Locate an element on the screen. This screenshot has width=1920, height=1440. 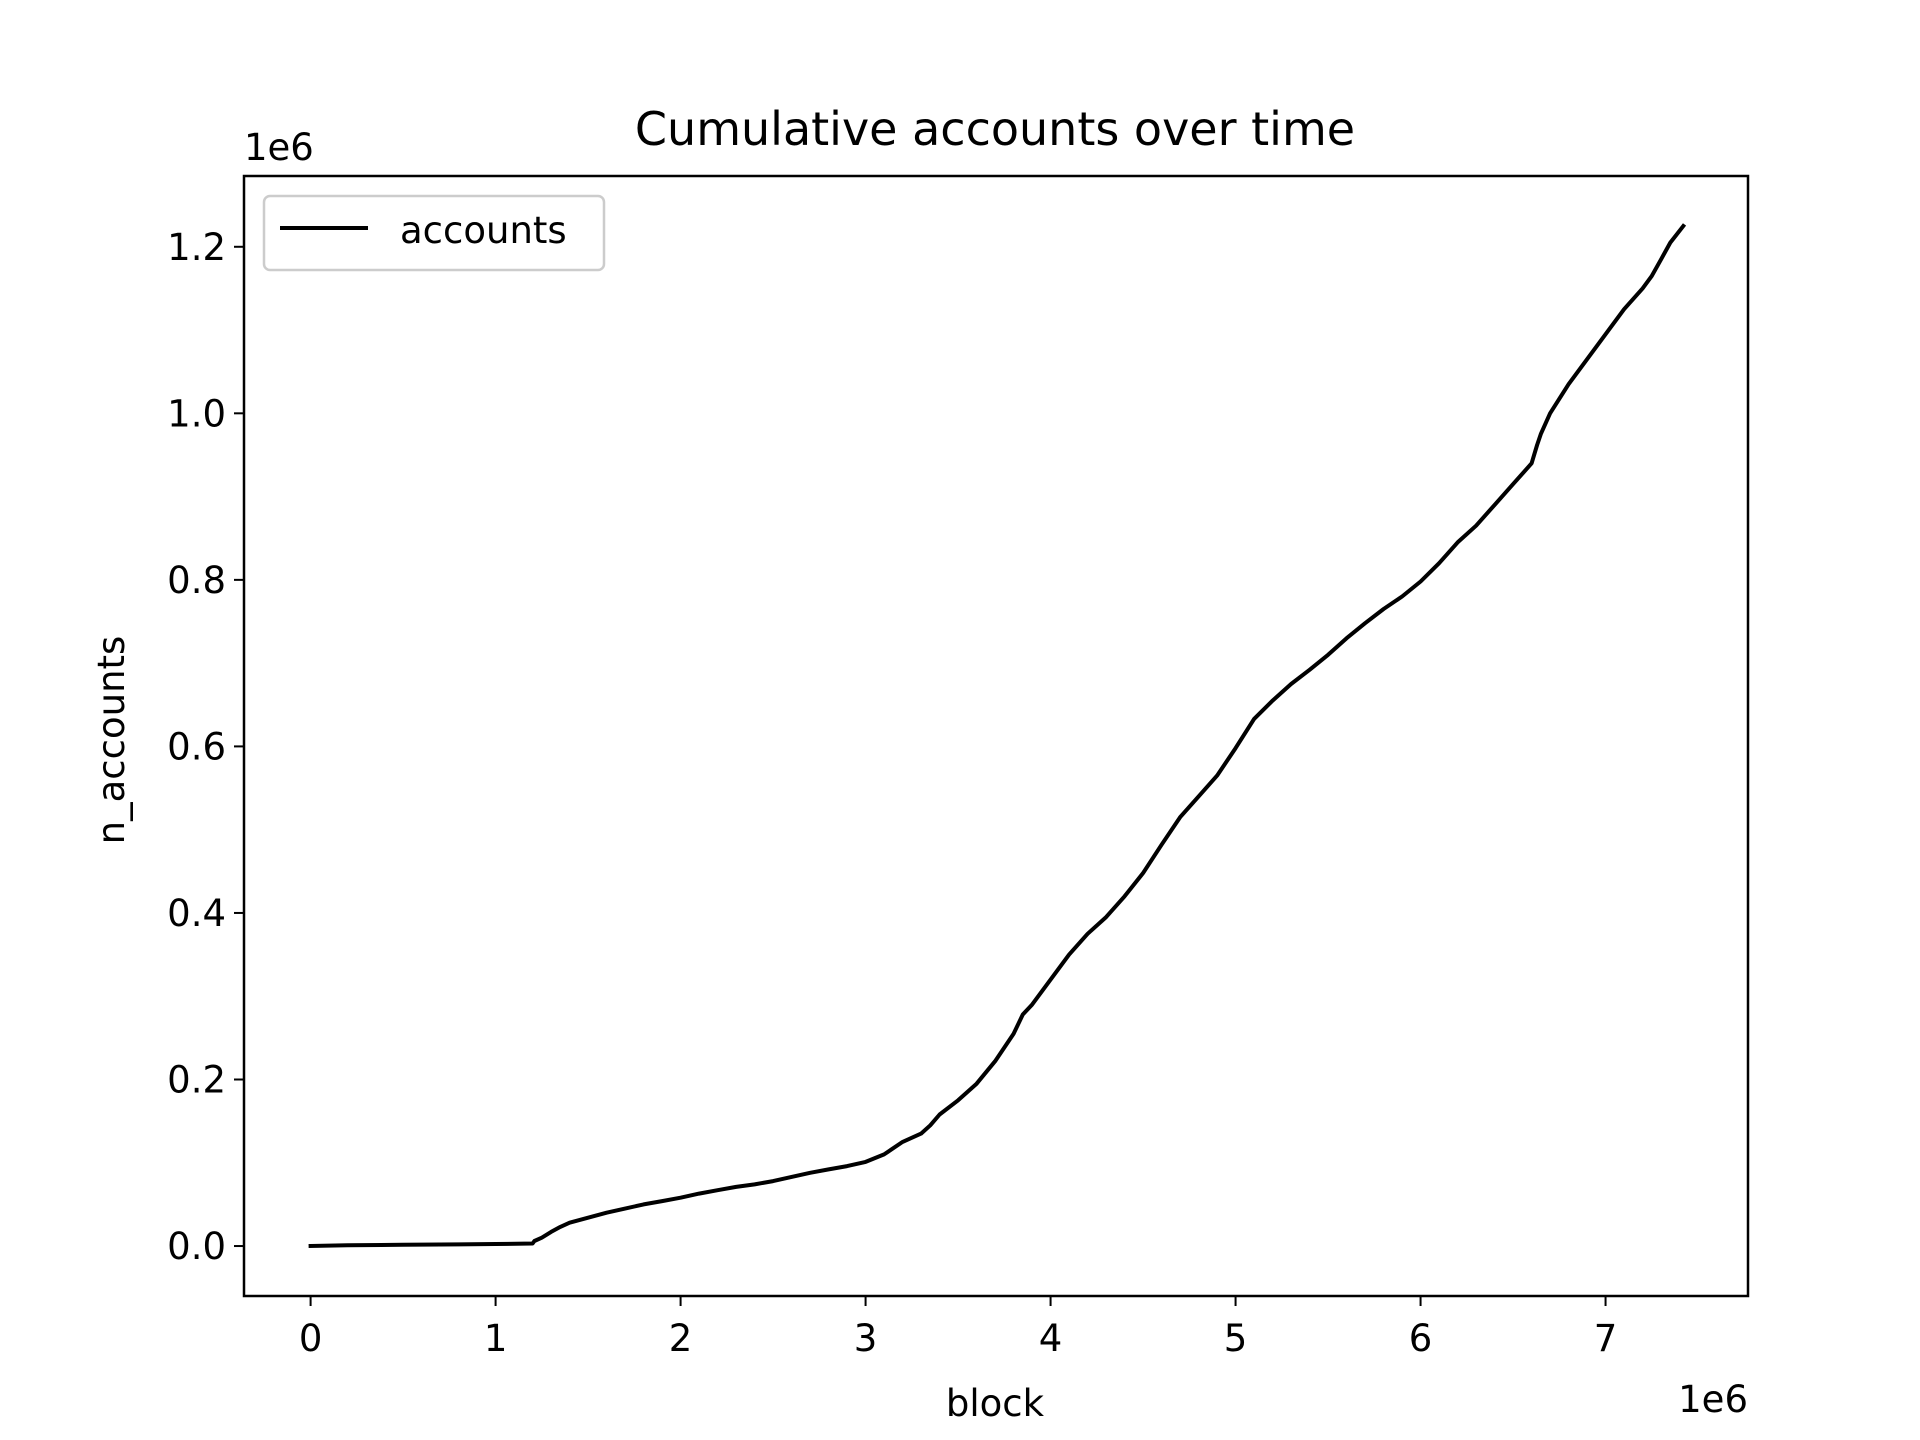
y-tick-label: 1.0 is located at coordinates (196, 413).